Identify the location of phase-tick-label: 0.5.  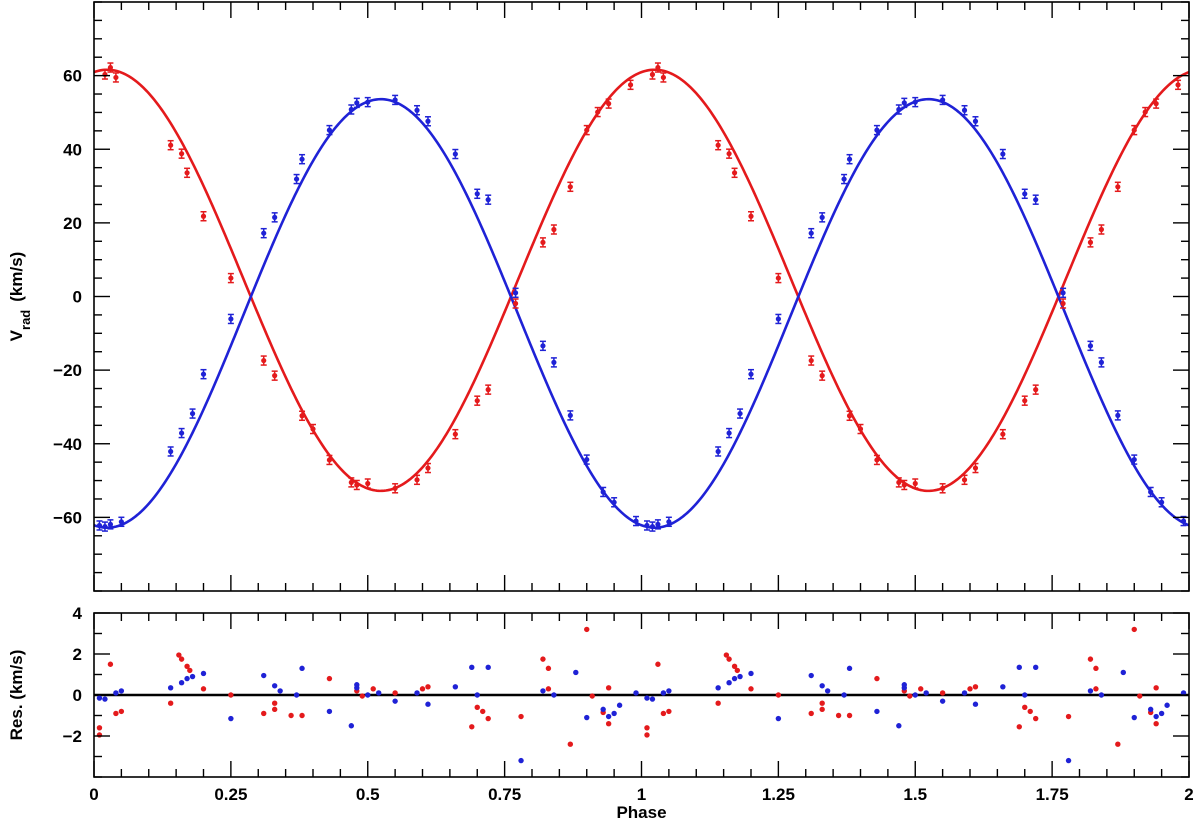
(368, 794).